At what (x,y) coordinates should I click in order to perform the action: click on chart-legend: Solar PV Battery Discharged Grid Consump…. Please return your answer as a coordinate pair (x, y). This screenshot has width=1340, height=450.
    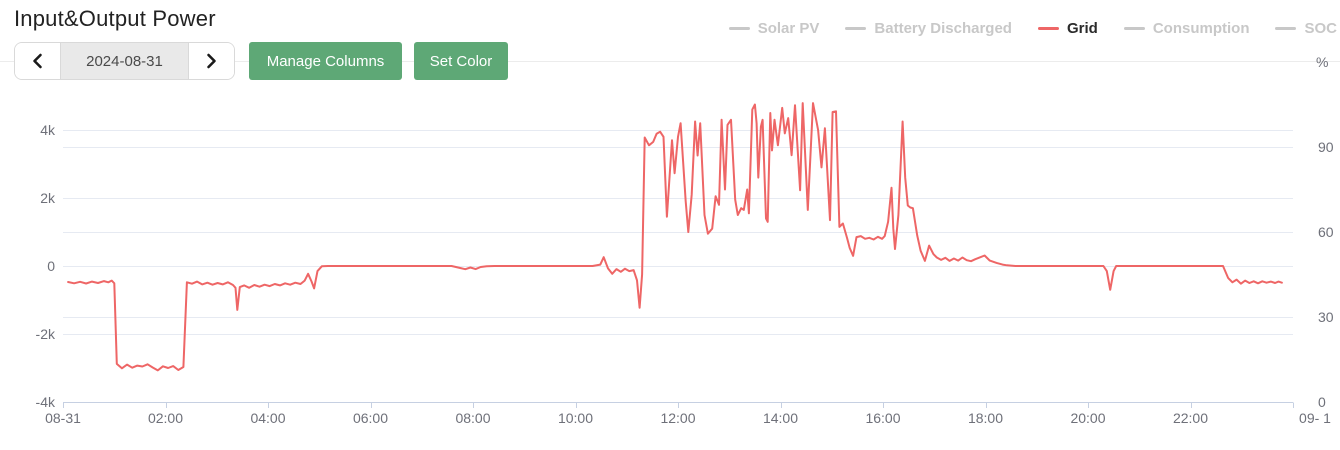
    Looking at the image, I should click on (1032, 28).